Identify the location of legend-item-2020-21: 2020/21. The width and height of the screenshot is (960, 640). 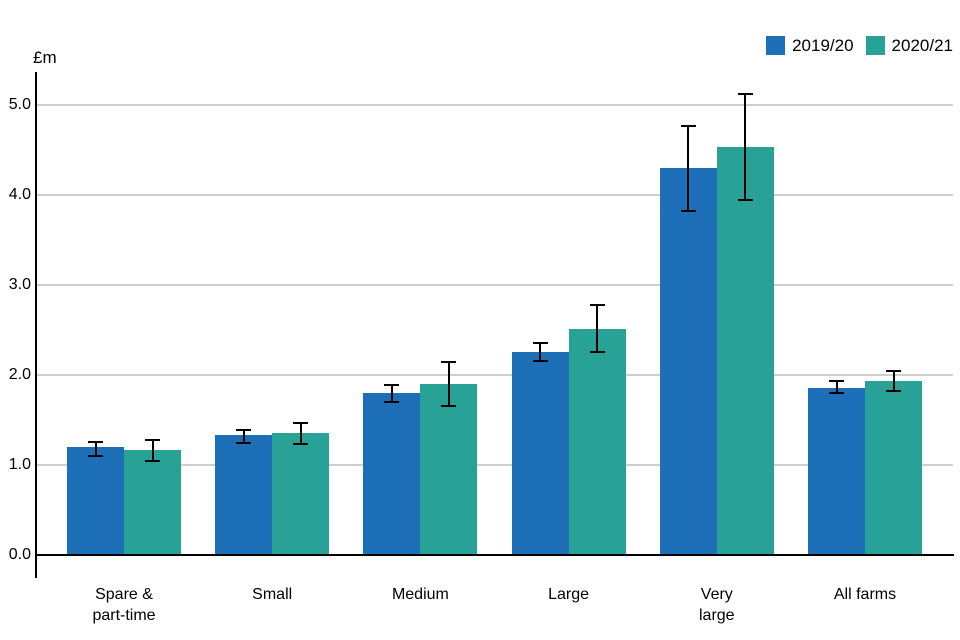
(909, 45).